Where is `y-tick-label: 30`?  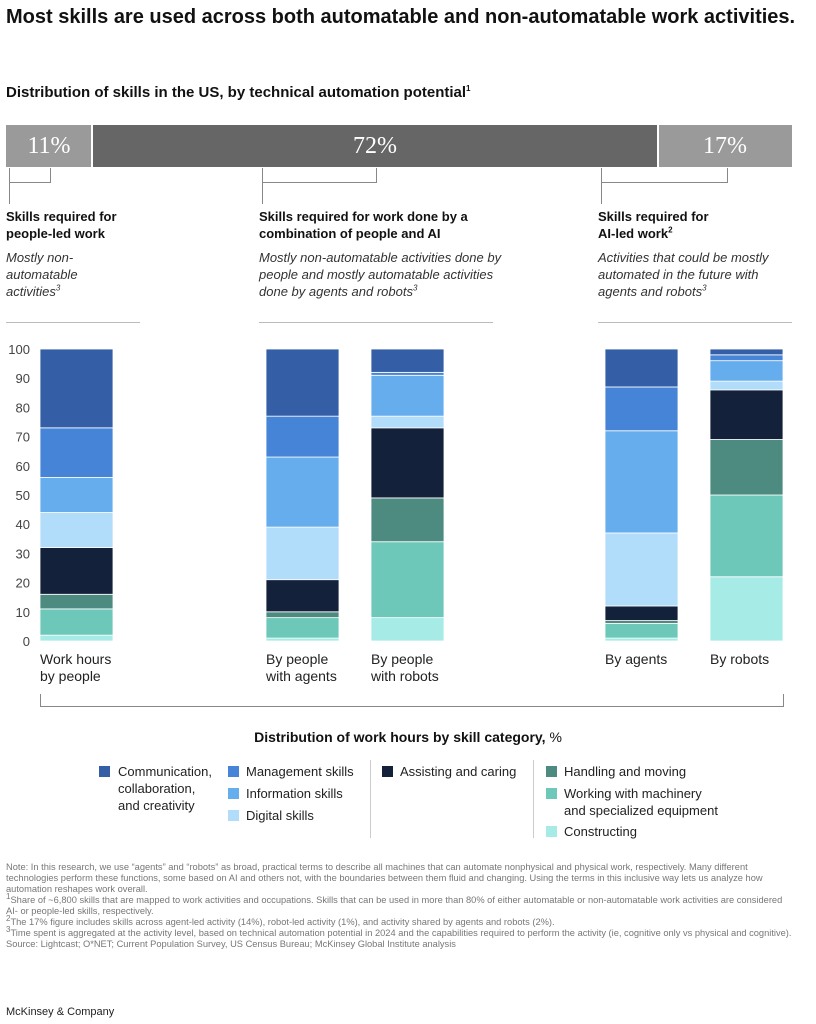 y-tick-label: 30 is located at coordinates (23, 553).